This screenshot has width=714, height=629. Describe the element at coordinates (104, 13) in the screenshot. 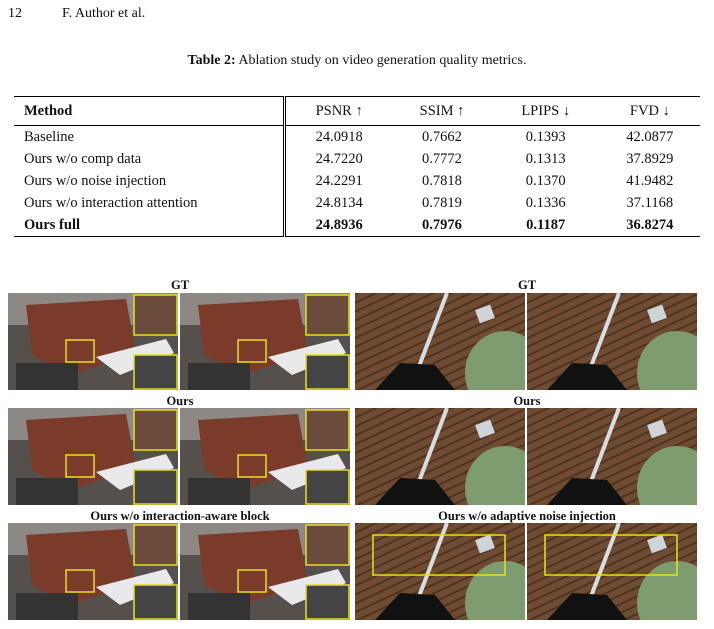

I see `running-header: F. Author et al.` at that location.